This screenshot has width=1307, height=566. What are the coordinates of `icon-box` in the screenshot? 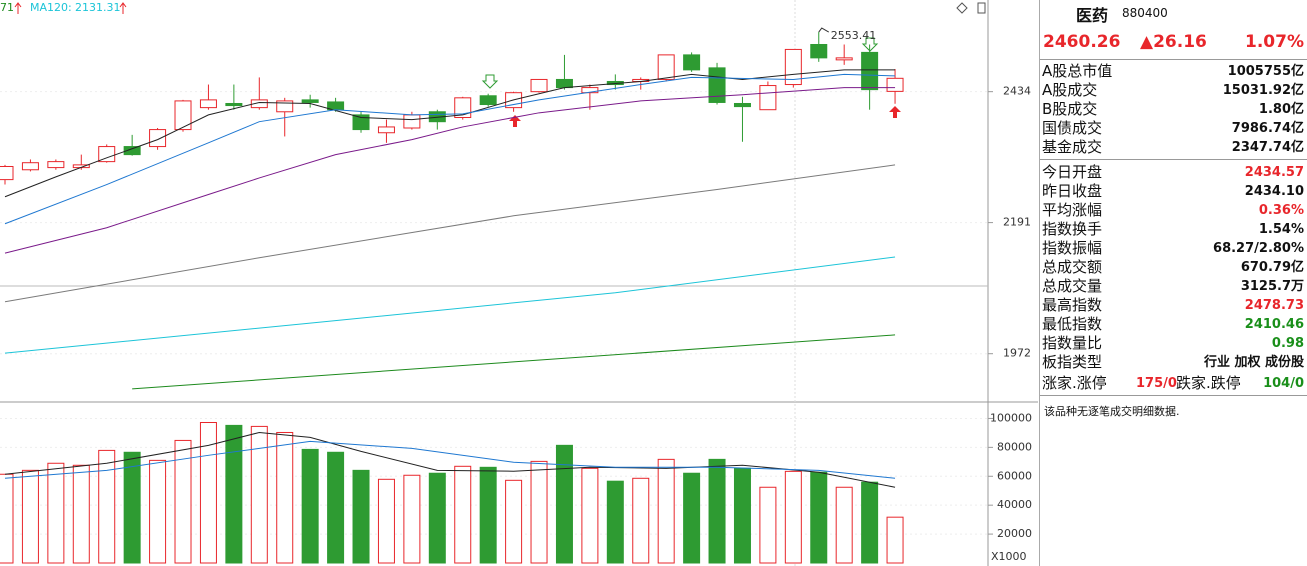 It's located at (981, 8).